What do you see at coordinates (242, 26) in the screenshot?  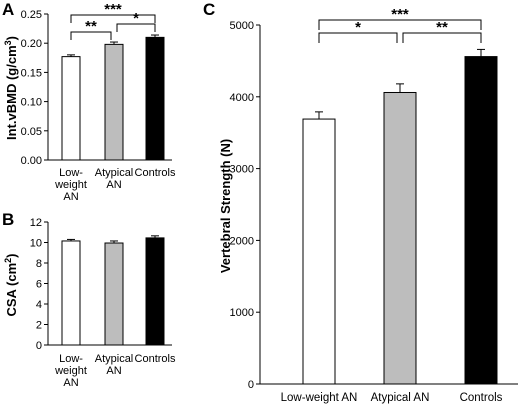 I see `y-tick-label: 5000` at bounding box center [242, 26].